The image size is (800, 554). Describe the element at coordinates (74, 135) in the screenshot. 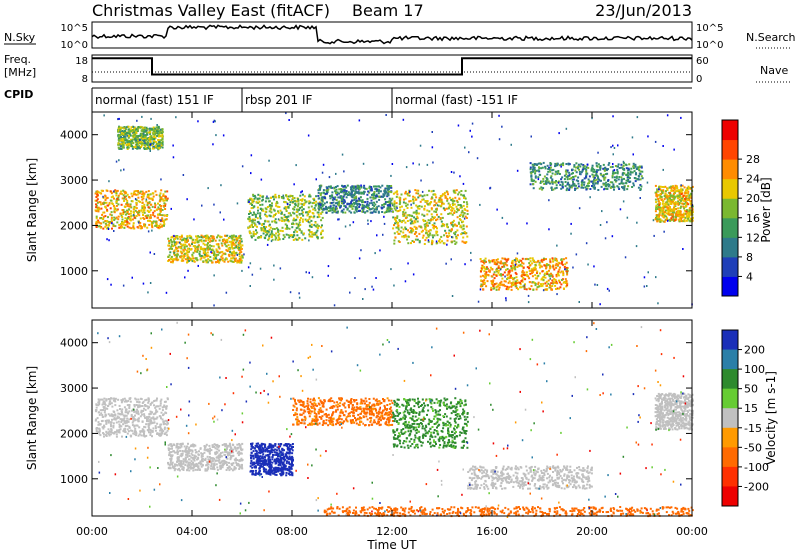

I see `range-tick-label: 4000` at that location.